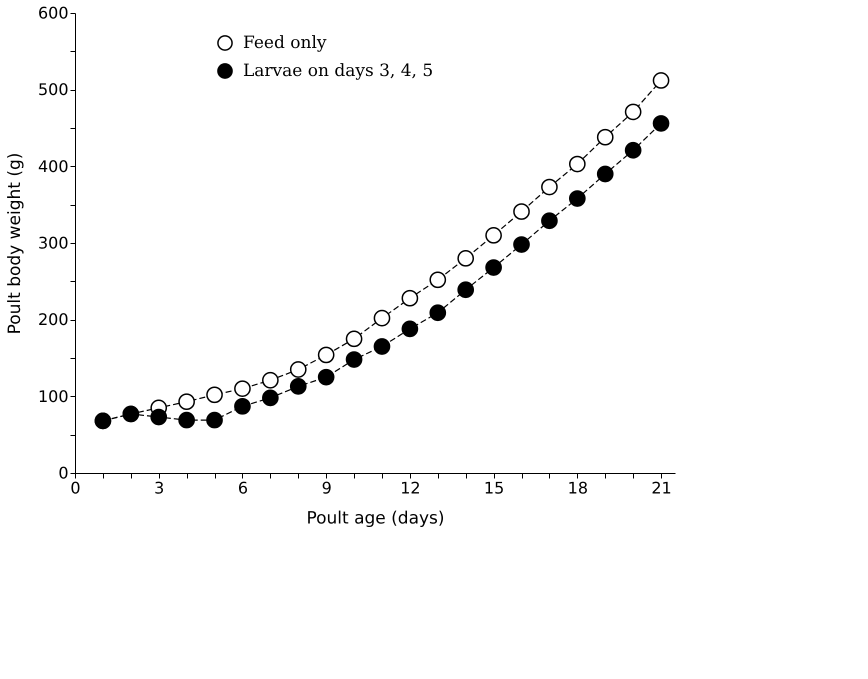 The height and width of the screenshot is (679, 868). Describe the element at coordinates (53, 90) in the screenshot. I see `y-tick-label: 500` at that location.